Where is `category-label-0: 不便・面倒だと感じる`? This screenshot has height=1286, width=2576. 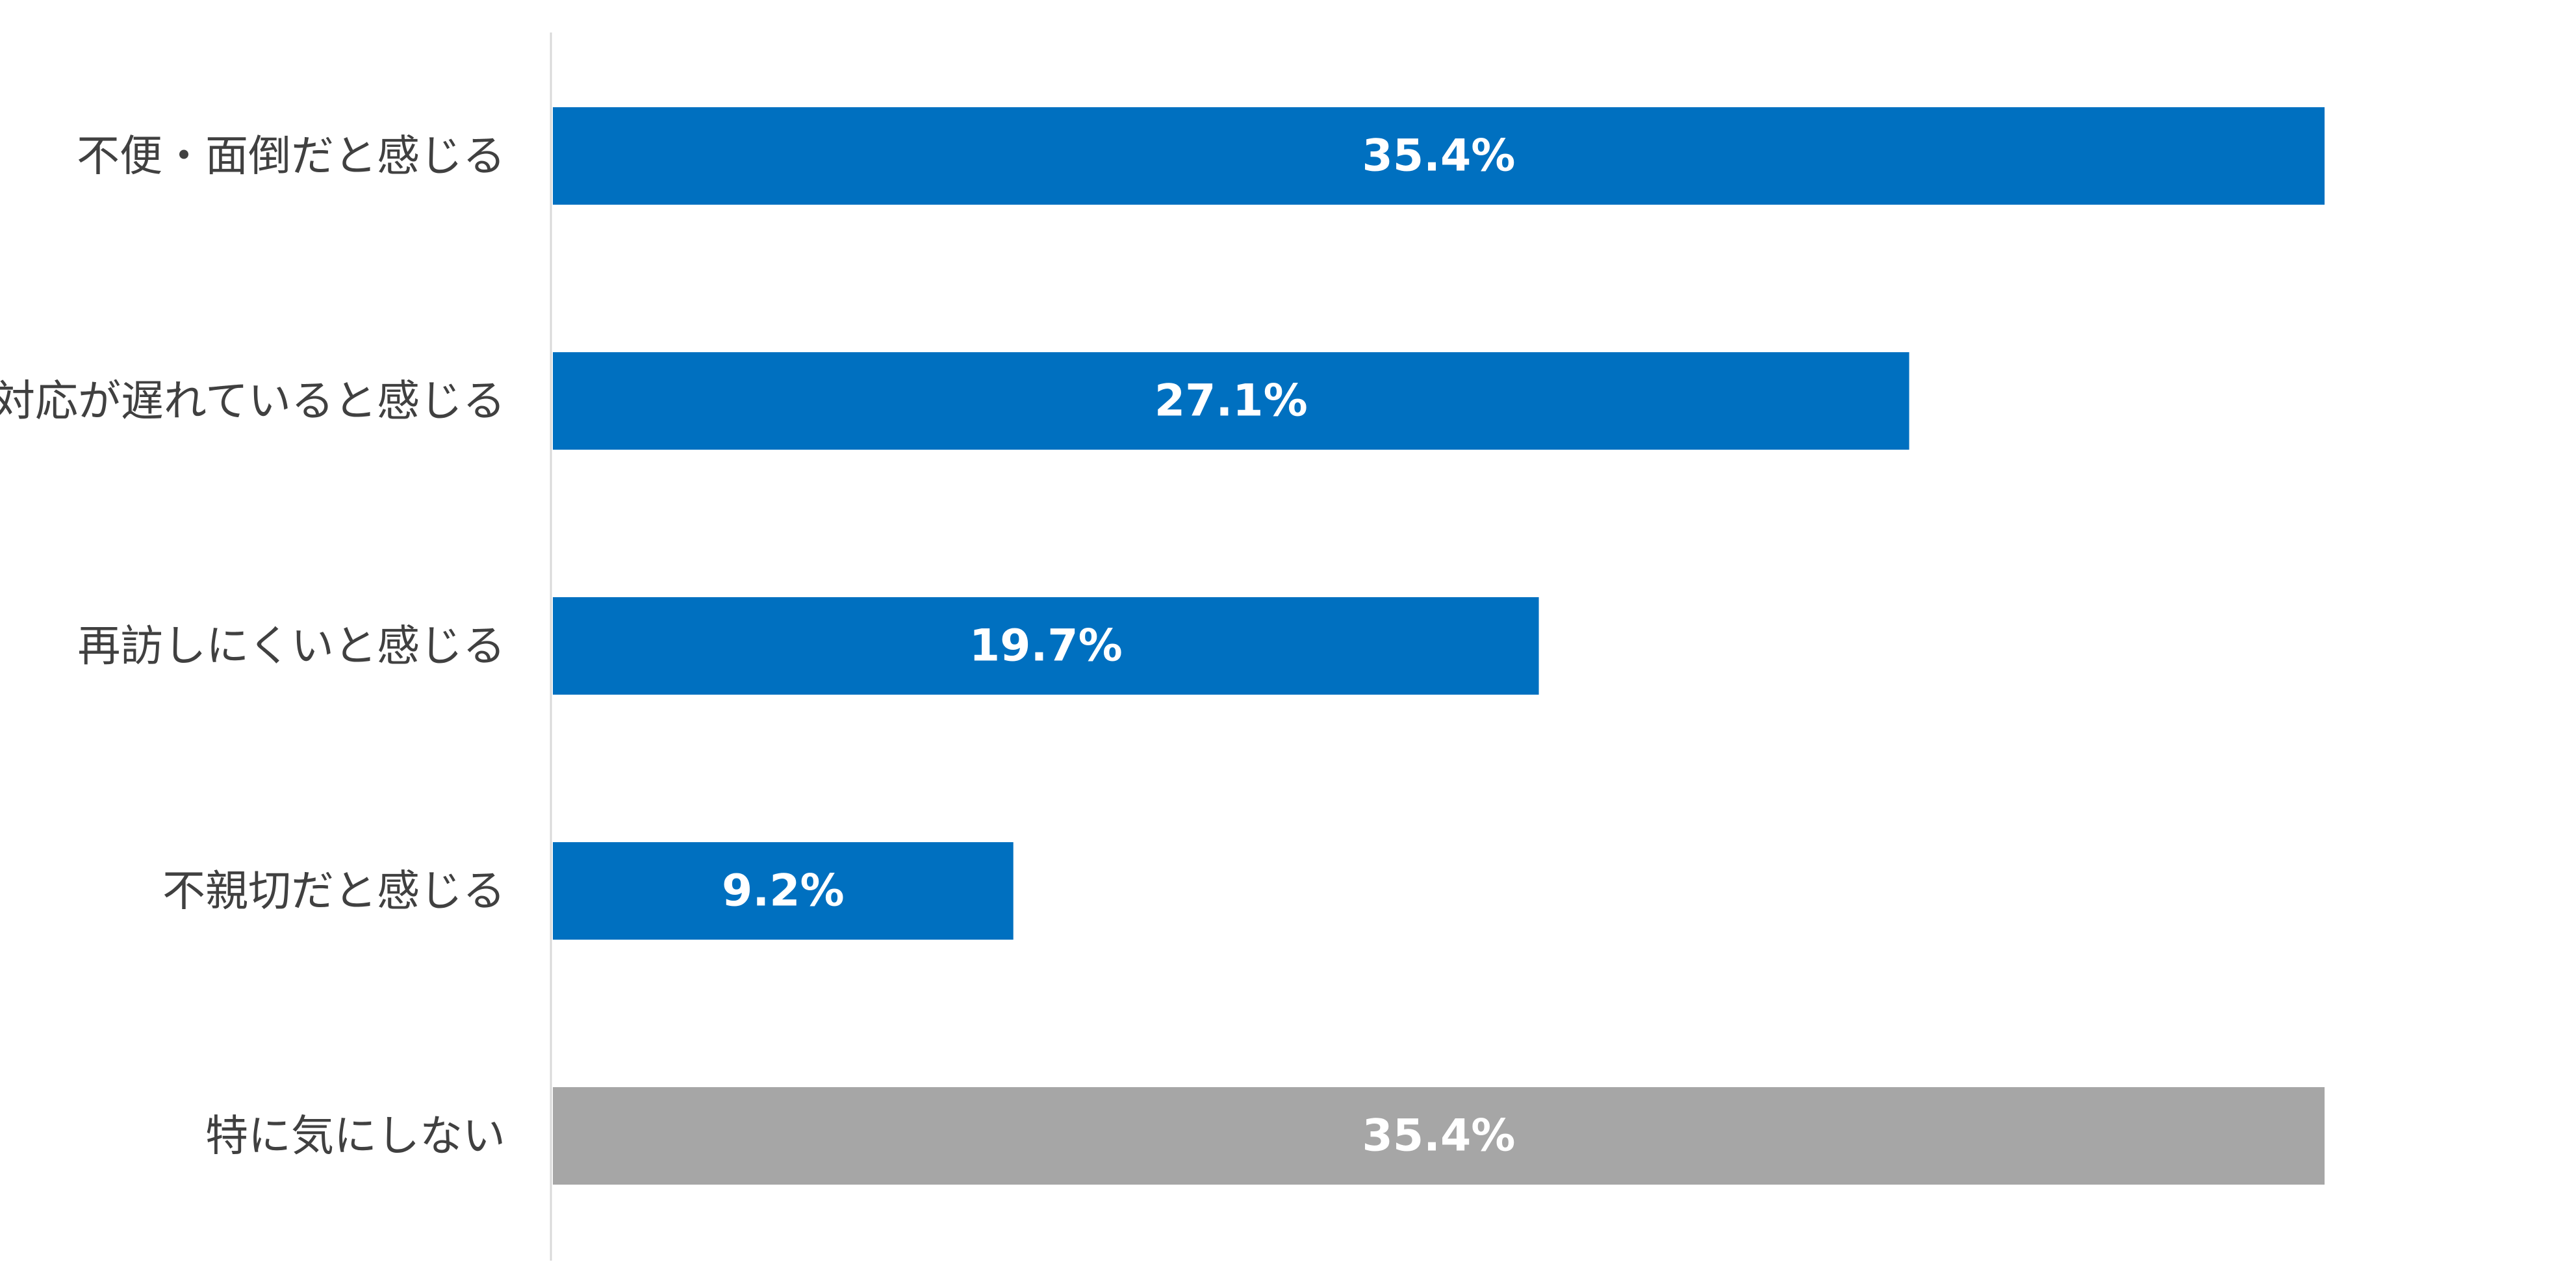 category-label-0: 不便・面倒だと感じる is located at coordinates (291, 156).